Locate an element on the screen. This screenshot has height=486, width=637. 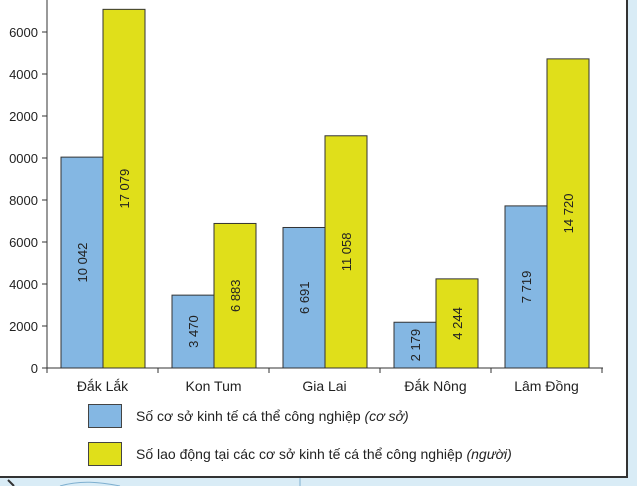
bar-data-label: 6 883 is located at coordinates (235, 295).